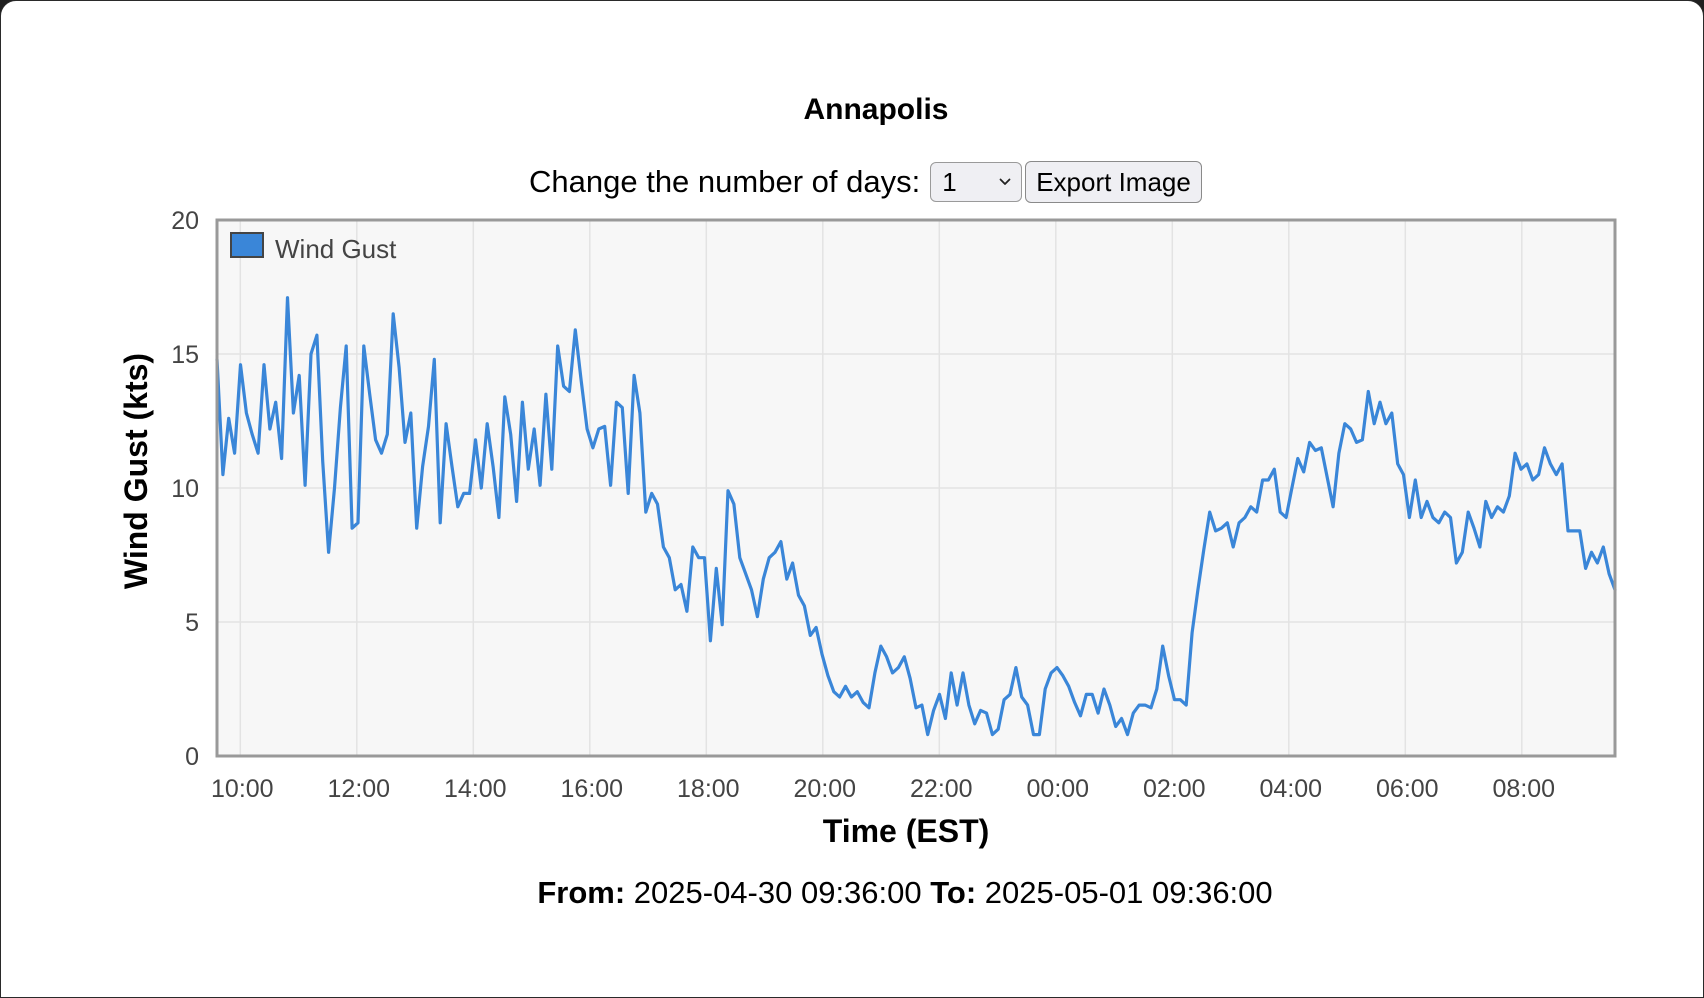 This screenshot has height=998, width=1704. What do you see at coordinates (876, 109) in the screenshot?
I see `page-title: Annapolis` at bounding box center [876, 109].